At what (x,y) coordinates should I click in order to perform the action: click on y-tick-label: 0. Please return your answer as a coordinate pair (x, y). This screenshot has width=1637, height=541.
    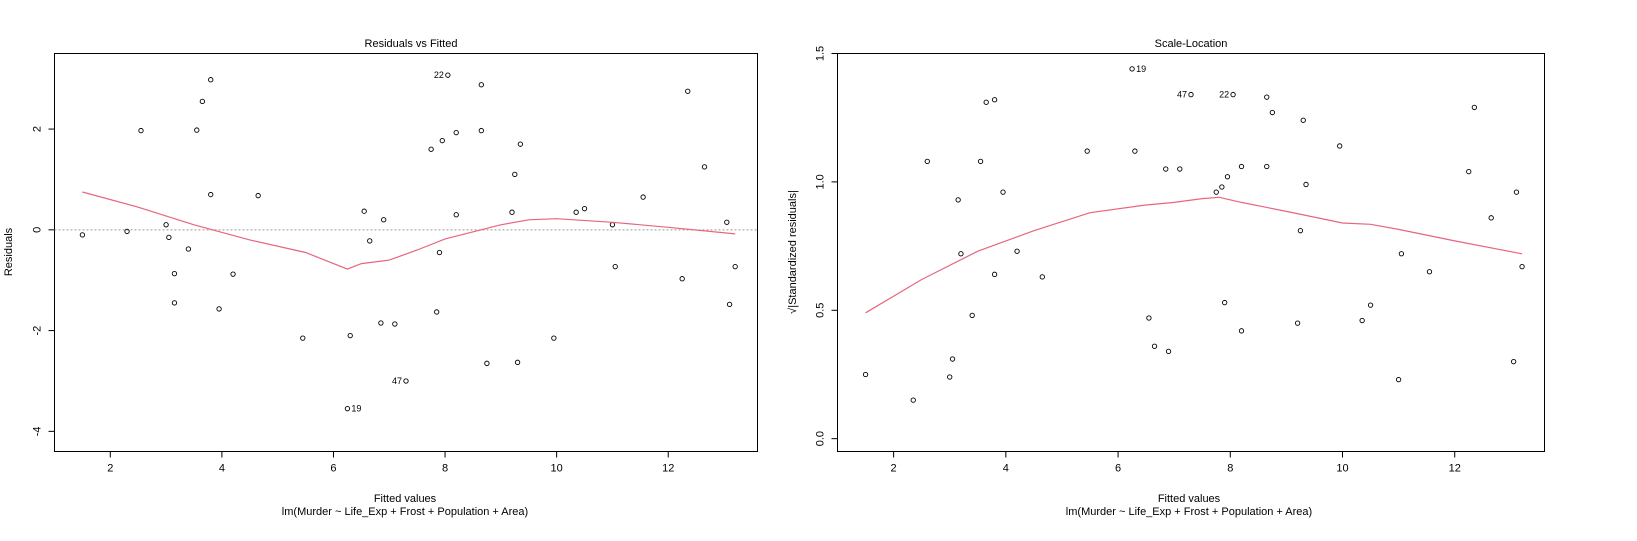
    Looking at the image, I should click on (38, 230).